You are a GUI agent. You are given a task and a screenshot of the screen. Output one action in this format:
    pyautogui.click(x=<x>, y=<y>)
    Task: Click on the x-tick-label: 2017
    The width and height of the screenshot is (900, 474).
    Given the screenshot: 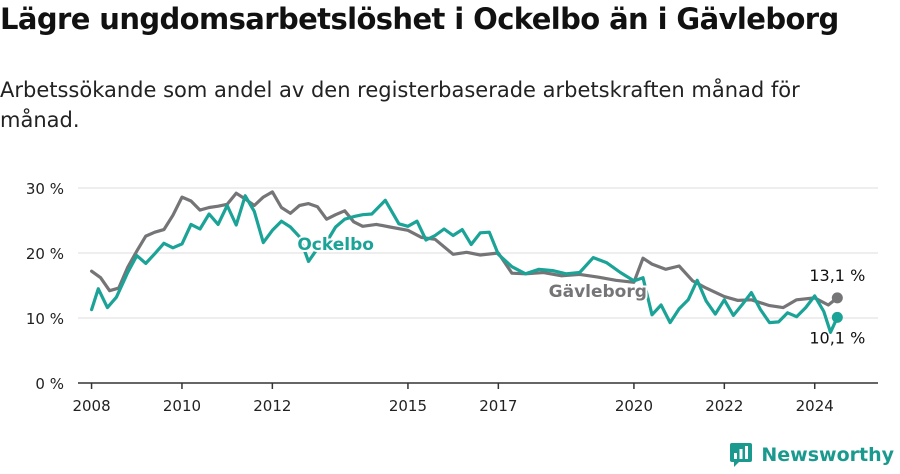 What is the action you would take?
    pyautogui.click(x=498, y=406)
    